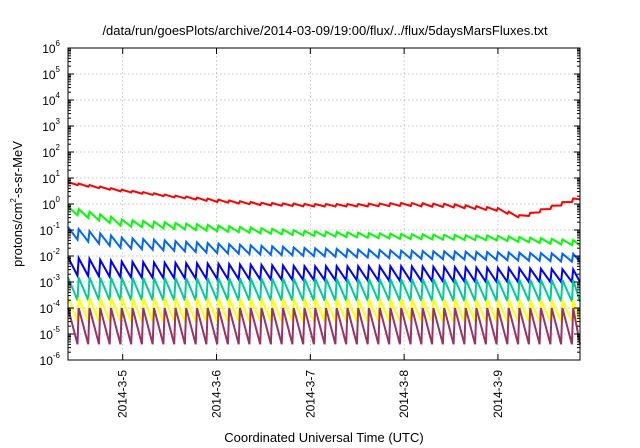 This screenshot has width=640, height=448. Describe the element at coordinates (50, 333) in the screenshot. I see `y-tick-label: 10⁻⁵` at that location.